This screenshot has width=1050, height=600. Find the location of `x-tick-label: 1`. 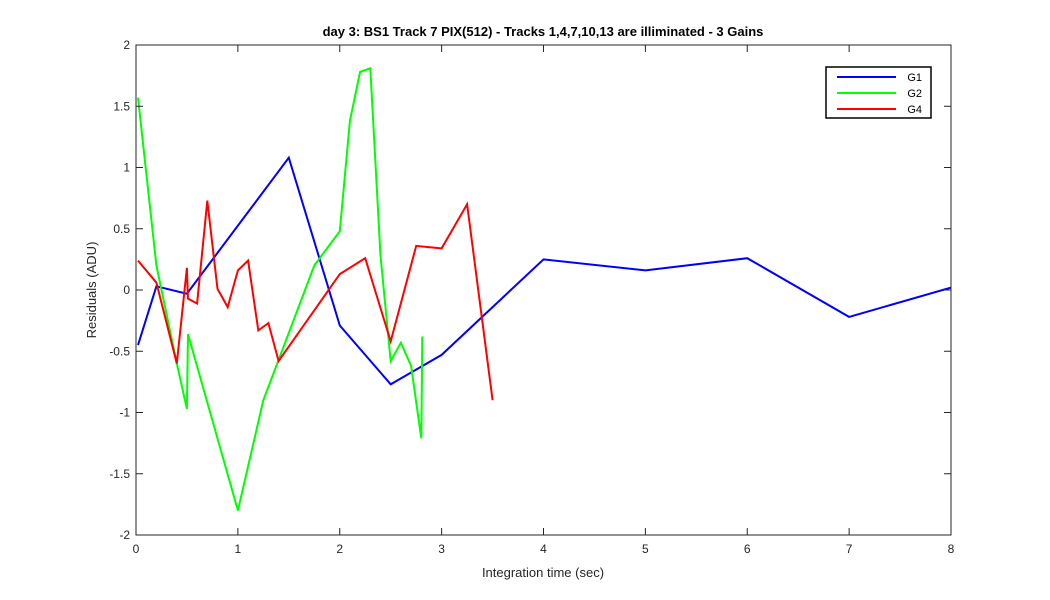

x-tick-label: 1 is located at coordinates (238, 549).